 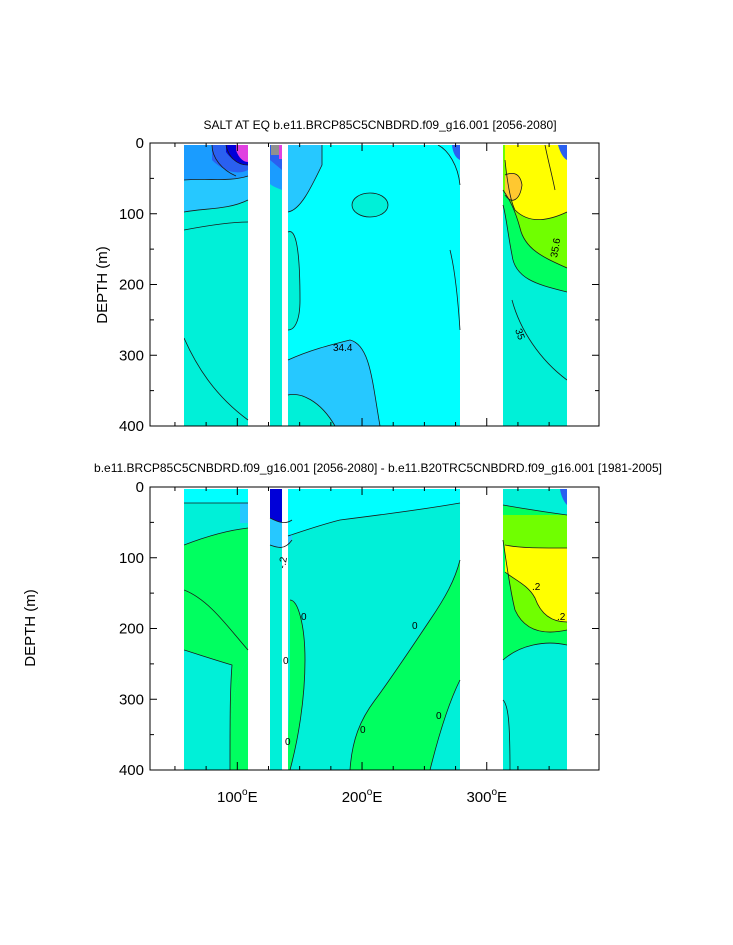 I want to click on top-contour-label-35: 35, so click(x=519, y=334).